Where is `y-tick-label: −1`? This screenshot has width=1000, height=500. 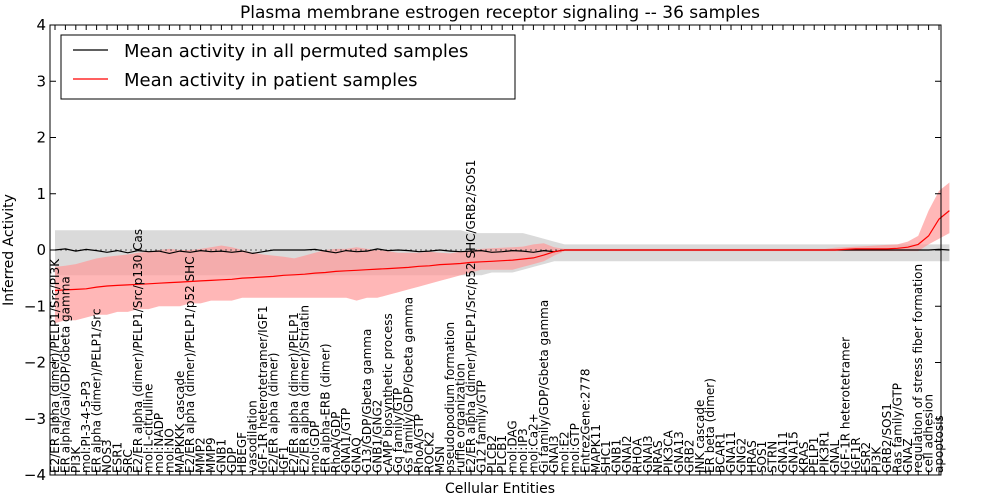 y-tick-label: −1 is located at coordinates (35, 306).